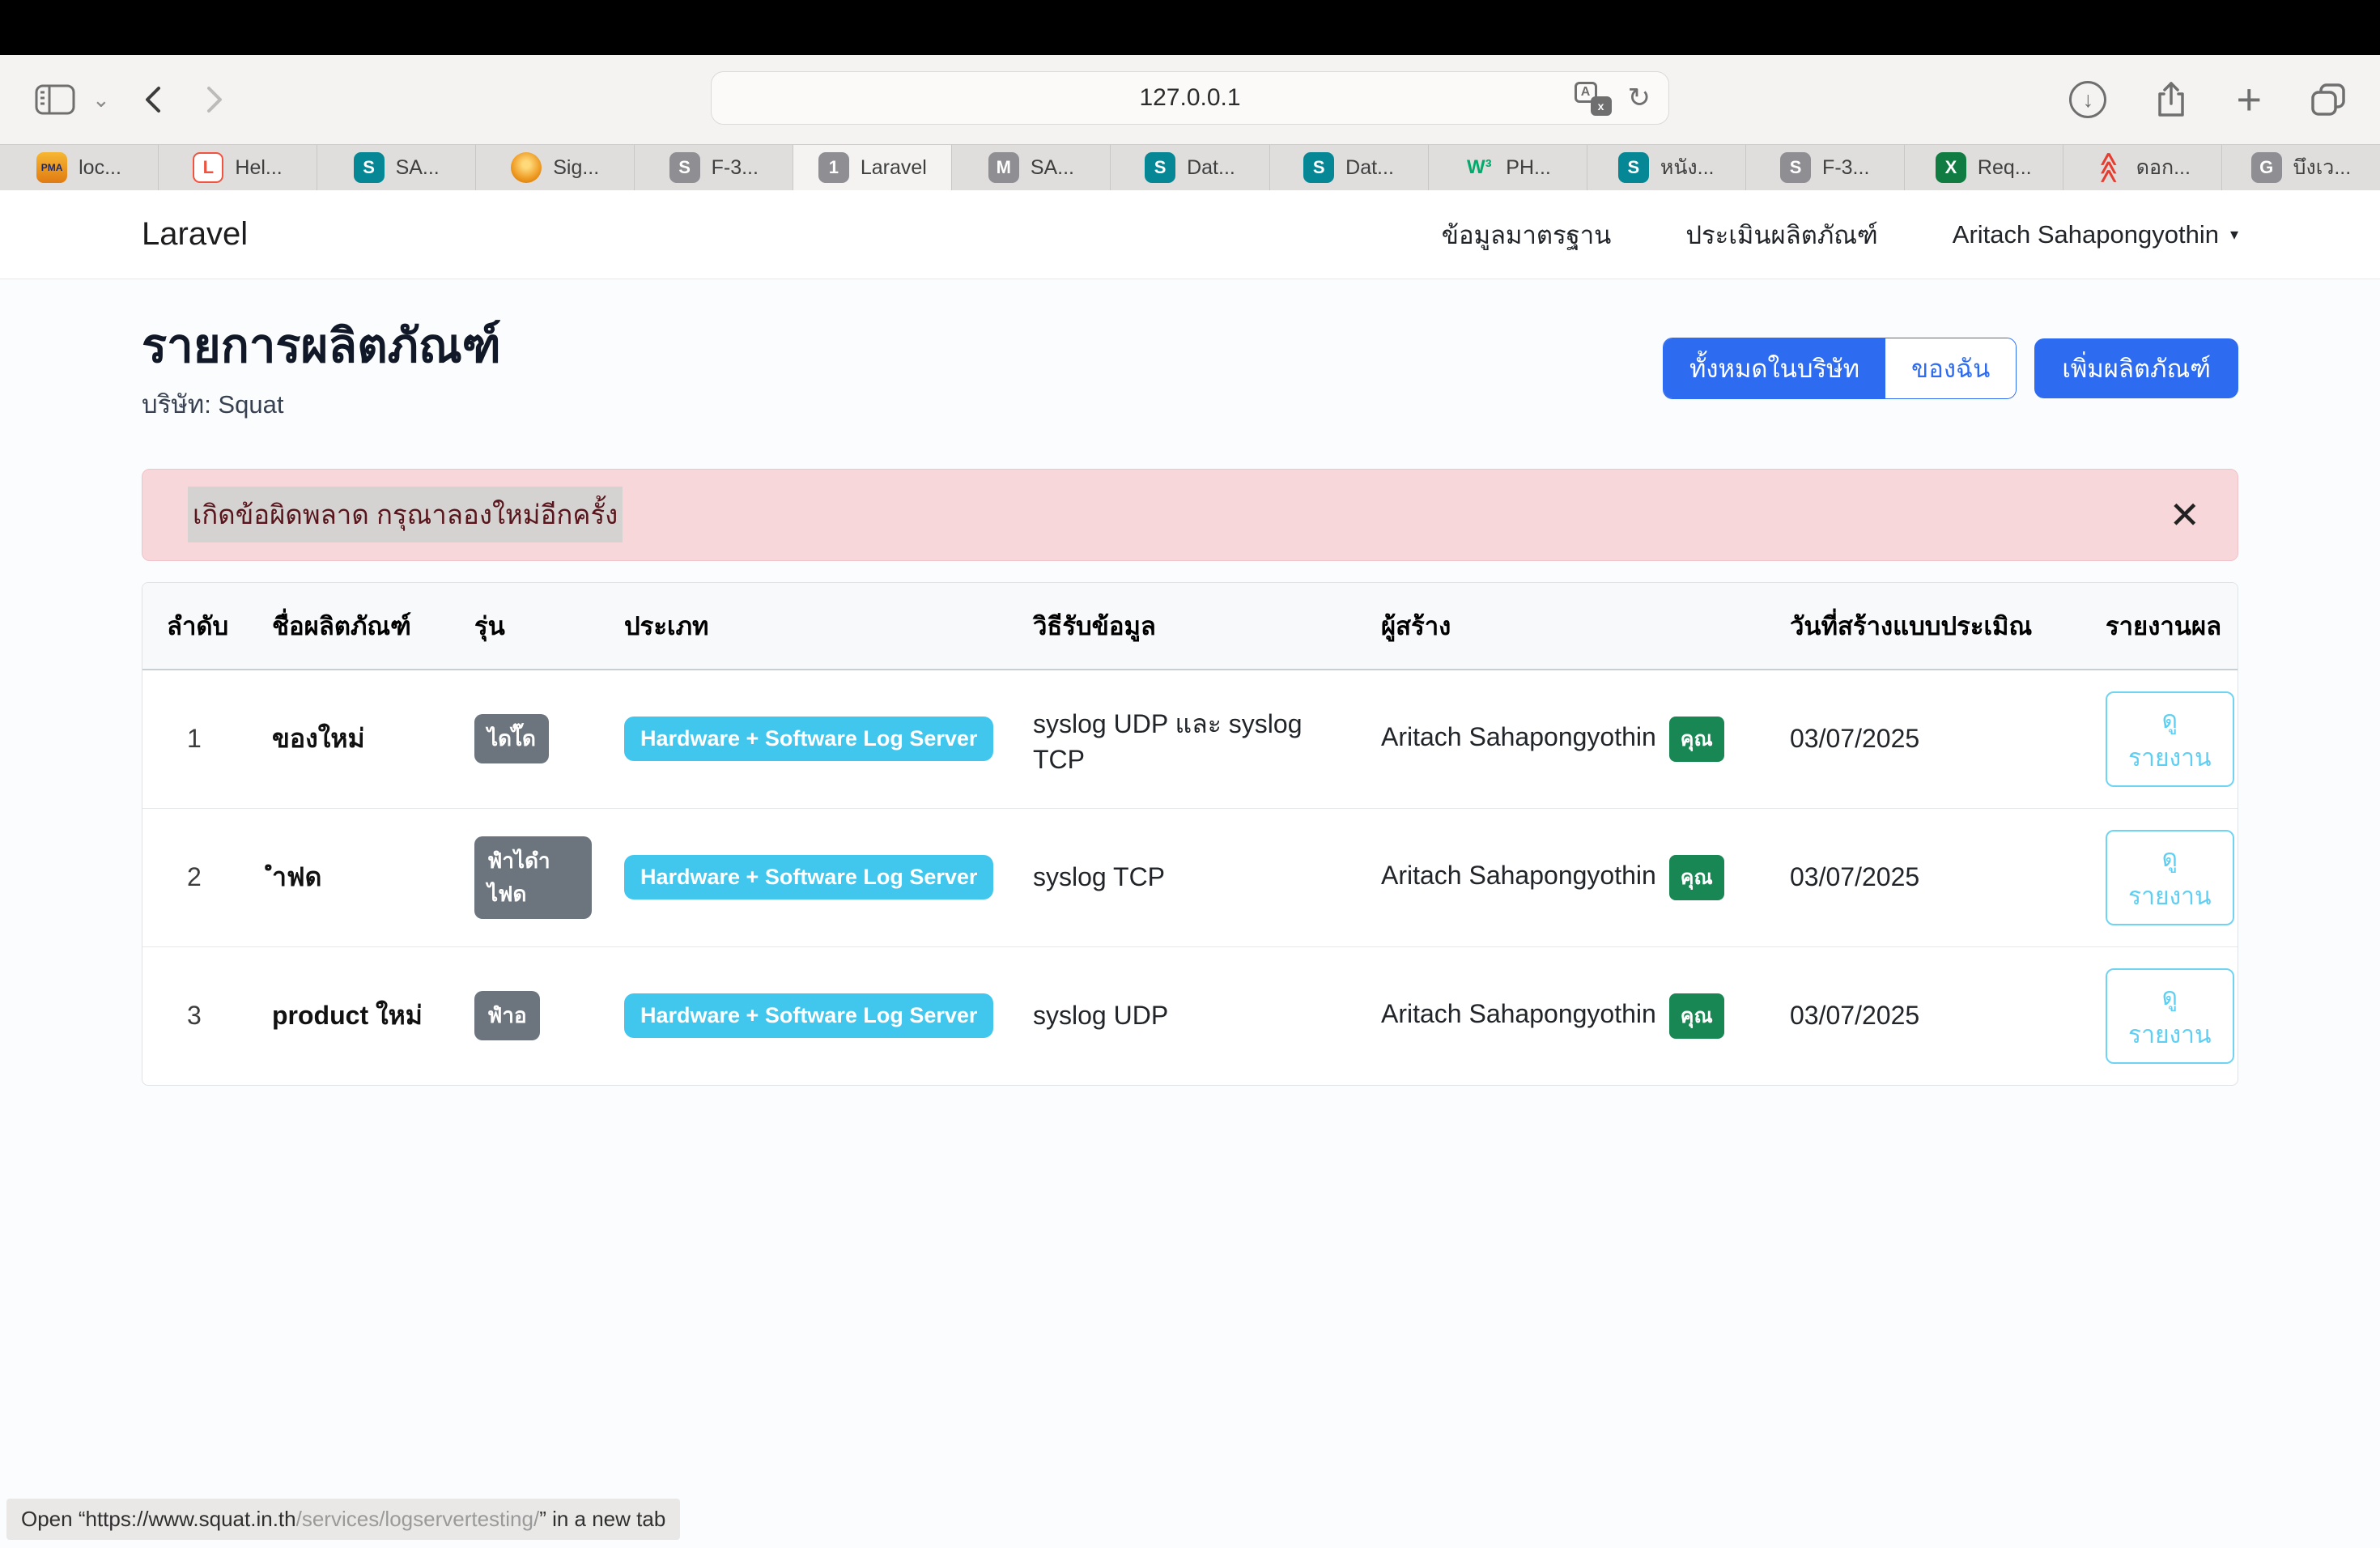 The width and height of the screenshot is (2380, 1548). I want to click on data-method: syslog UDP และ syslog TCP, so click(1191, 739).